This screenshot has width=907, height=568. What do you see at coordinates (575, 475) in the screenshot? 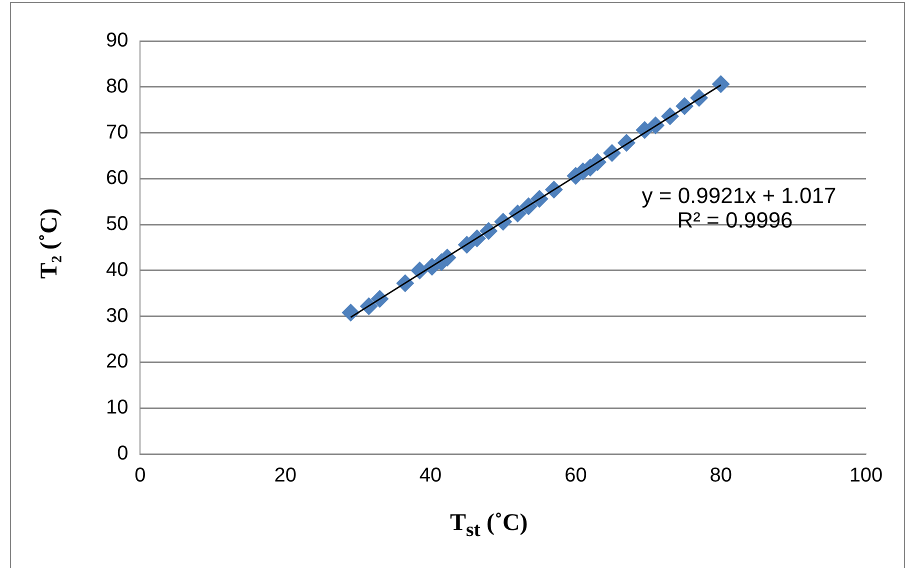
I see `x-tick-label: 60` at bounding box center [575, 475].